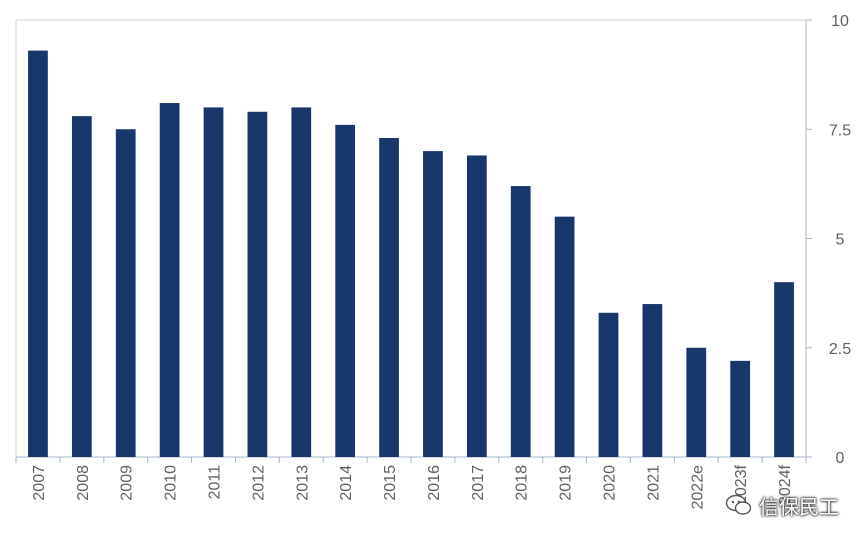  Describe the element at coordinates (840, 349) in the screenshot. I see `y-tick-label: 2.5` at that location.